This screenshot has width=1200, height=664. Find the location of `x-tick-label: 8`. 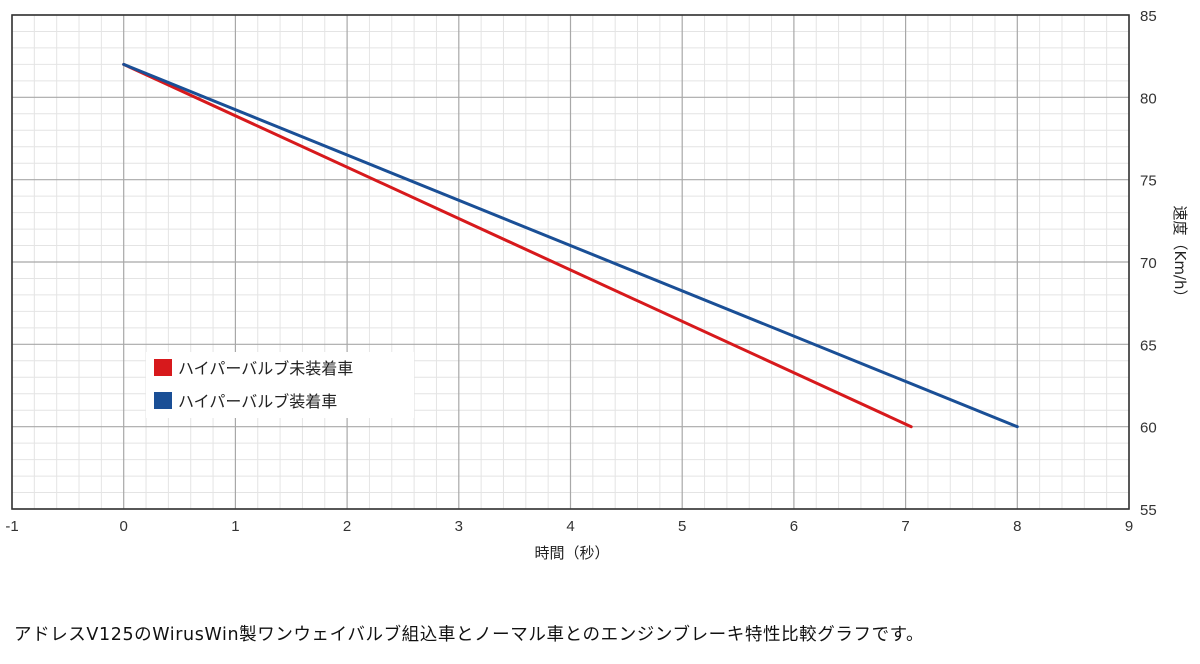

x-tick-label: 8 is located at coordinates (1017, 526).